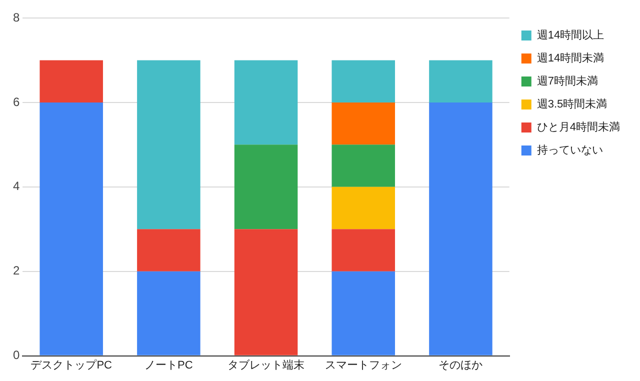 The height and width of the screenshot is (381, 640). Describe the element at coordinates (578, 127) in the screenshot. I see `legend-label: ひと月4時間未満` at that location.